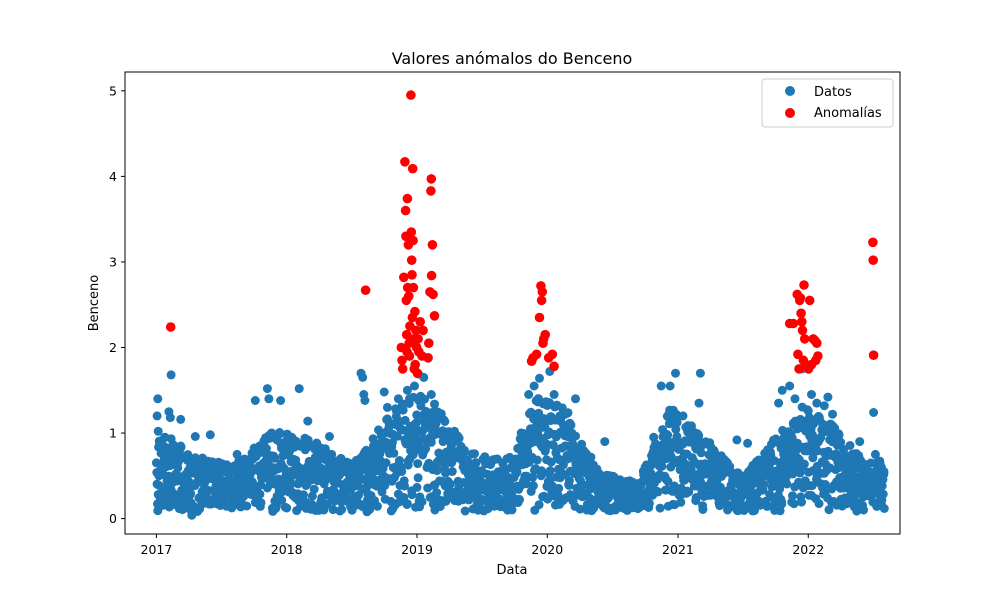 The width and height of the screenshot is (1000, 600). Describe the element at coordinates (94, 303) in the screenshot. I see `y-axis-label: Benceno` at that location.